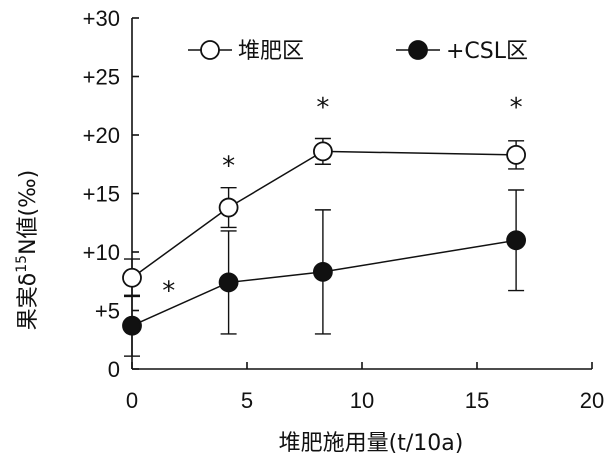 This screenshot has width=607, height=458. Describe the element at coordinates (22, 264) in the screenshot. I see `y-axis-title-sup: 15` at that location.